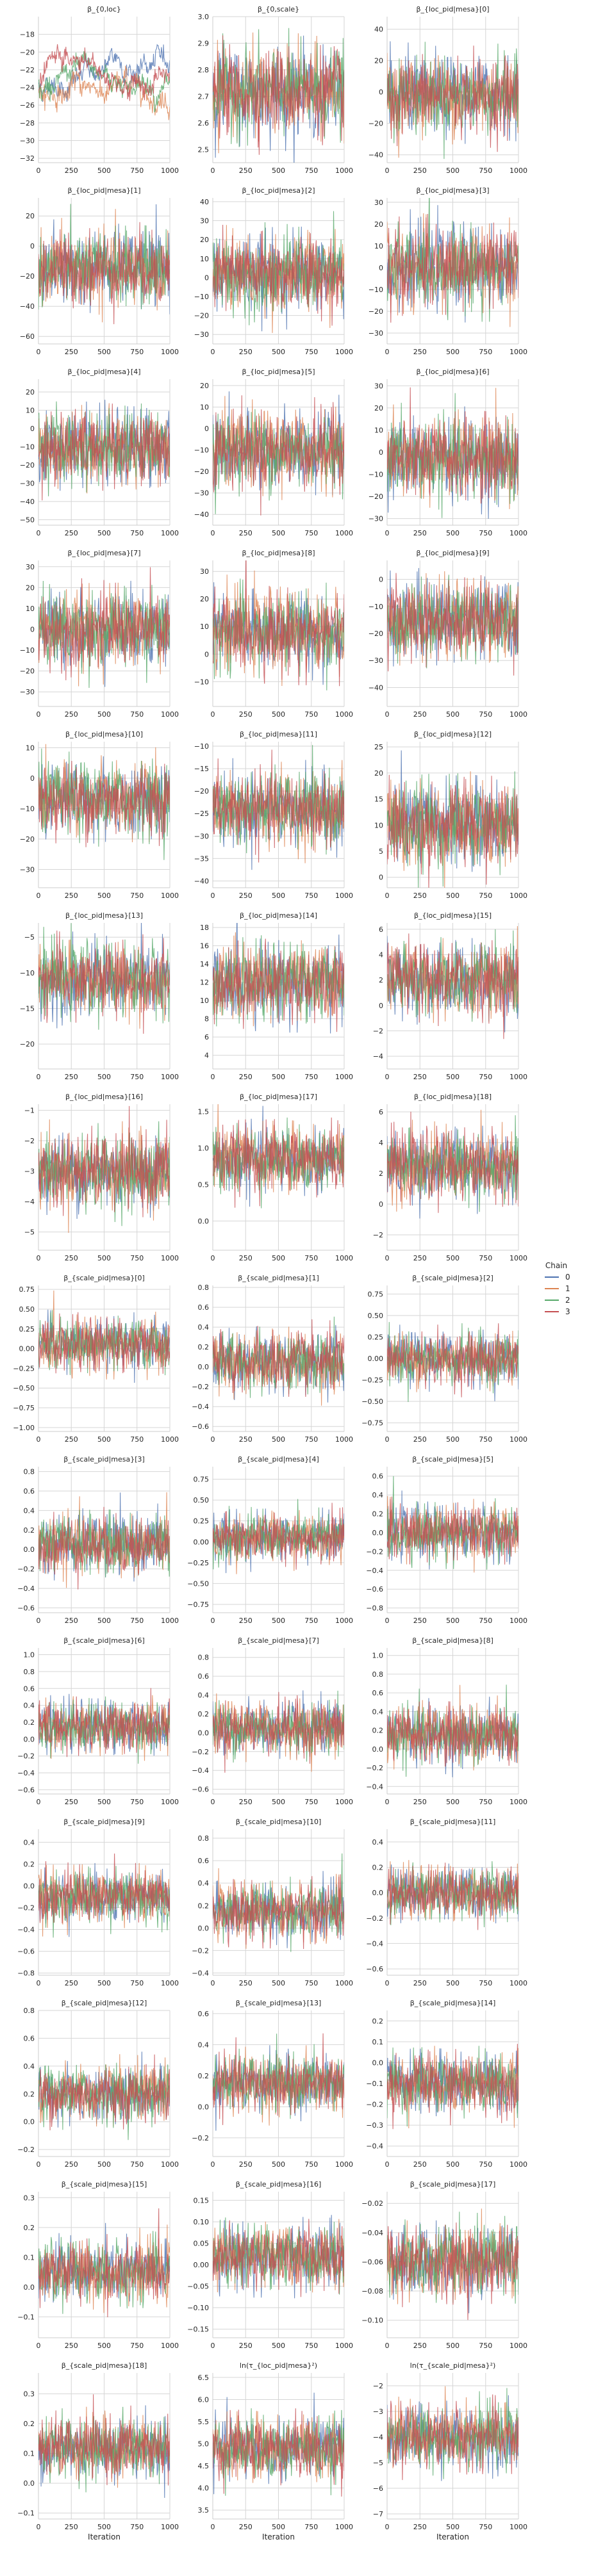 This screenshot has width=605, height=2576. What do you see at coordinates (204, 1928) in the screenshot?
I see `y-tick-label: 0.0` at bounding box center [204, 1928].